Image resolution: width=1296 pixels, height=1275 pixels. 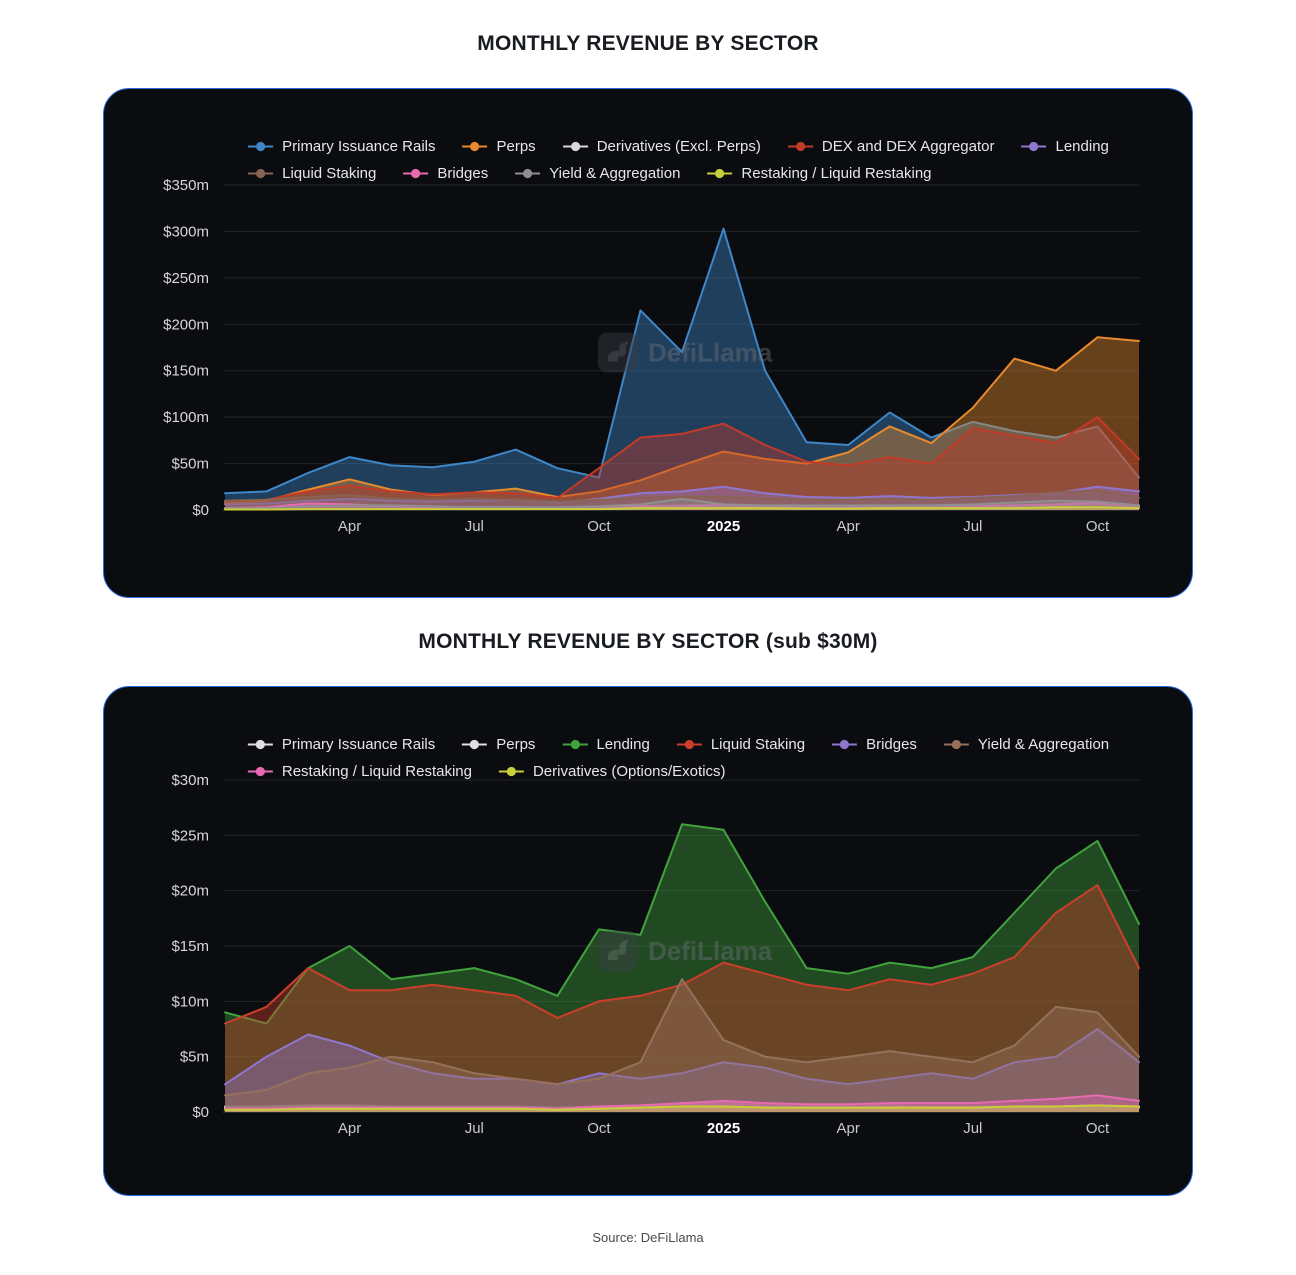 What do you see at coordinates (648, 1237) in the screenshot?
I see `source-note: Source: DeFiLlama` at bounding box center [648, 1237].